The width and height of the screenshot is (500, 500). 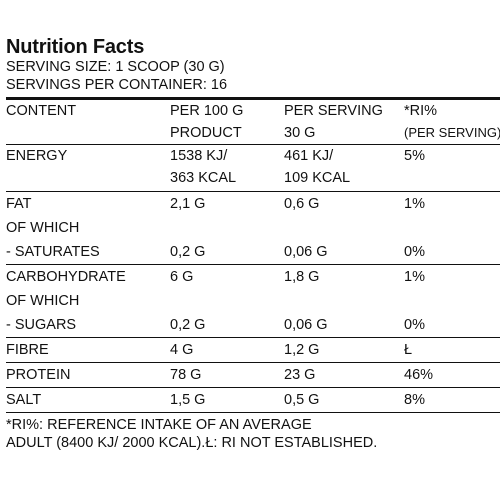 What do you see at coordinates (43, 228) in the screenshot?
I see `fat-of-which-label: OF WHICH` at bounding box center [43, 228].